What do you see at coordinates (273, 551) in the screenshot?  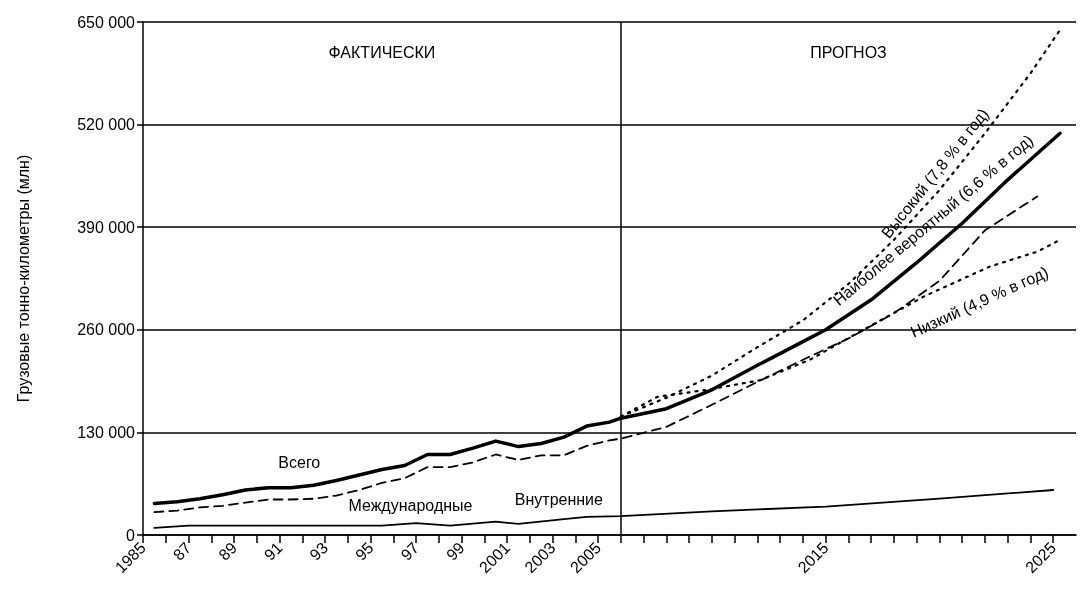 I see `x-tick-label: 91` at bounding box center [273, 551].